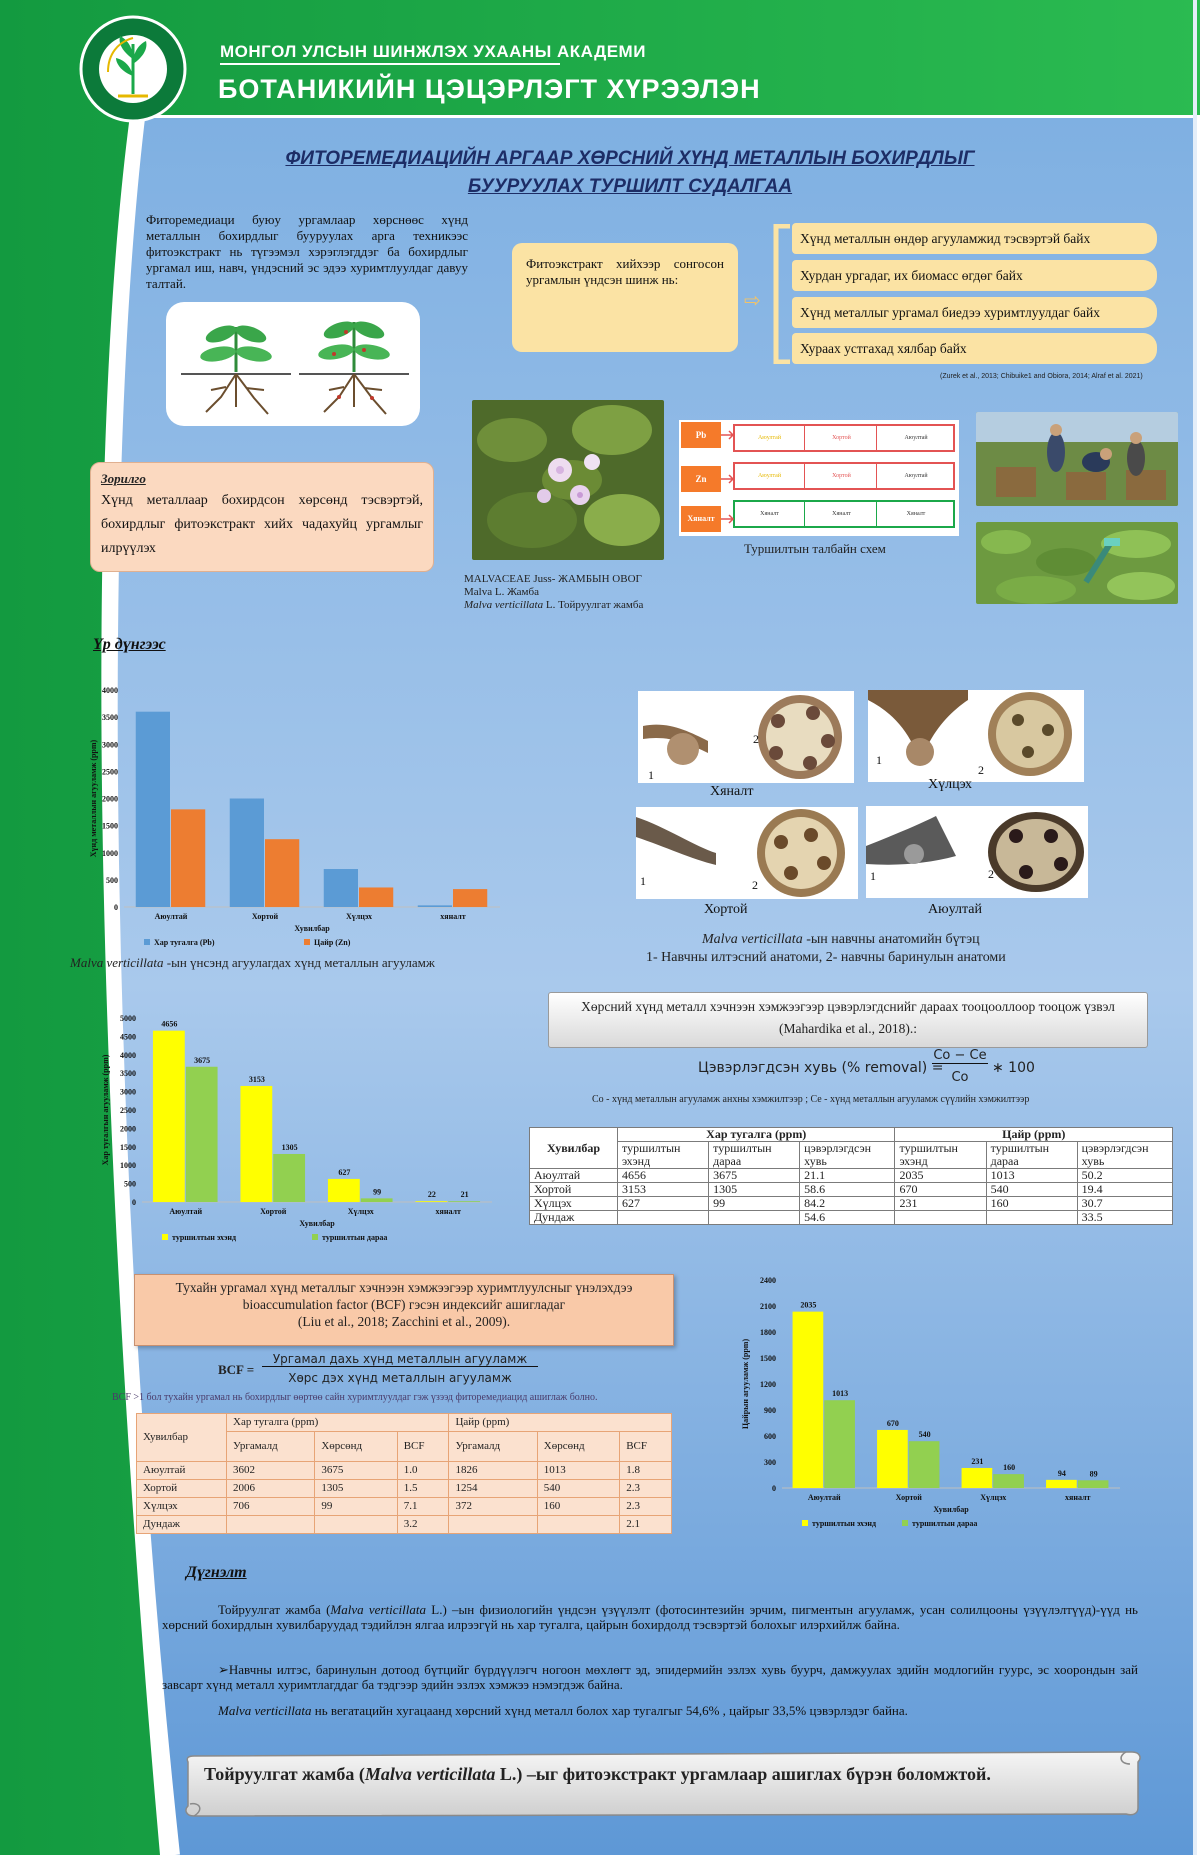 Image resolution: width=1200 pixels, height=1855 pixels. What do you see at coordinates (955, 909) in the screenshot?
I see `anatomy-label: Аюултай` at bounding box center [955, 909].